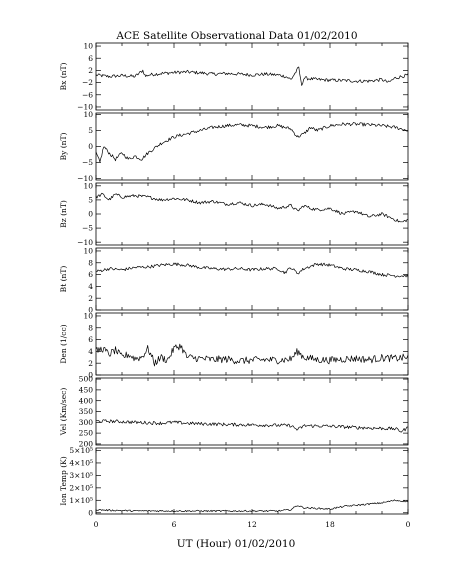 This screenshot has height=566, width=453. Describe the element at coordinates (81, 500) in the screenshot. I see `y-tick-label: 1×10⁵` at that location.